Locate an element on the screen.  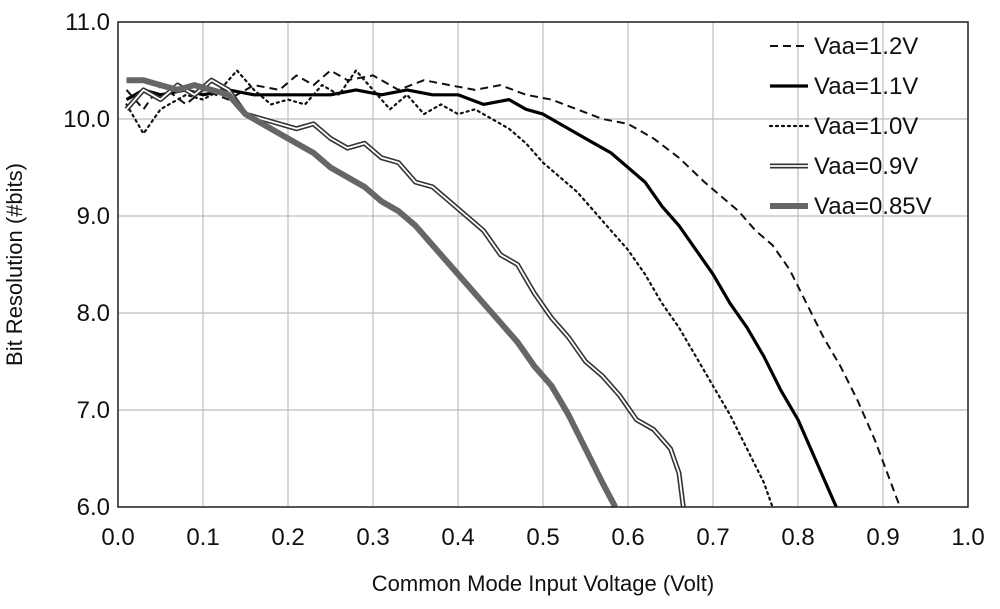
x-tick-label: 1.0 is located at coordinates (967, 537).